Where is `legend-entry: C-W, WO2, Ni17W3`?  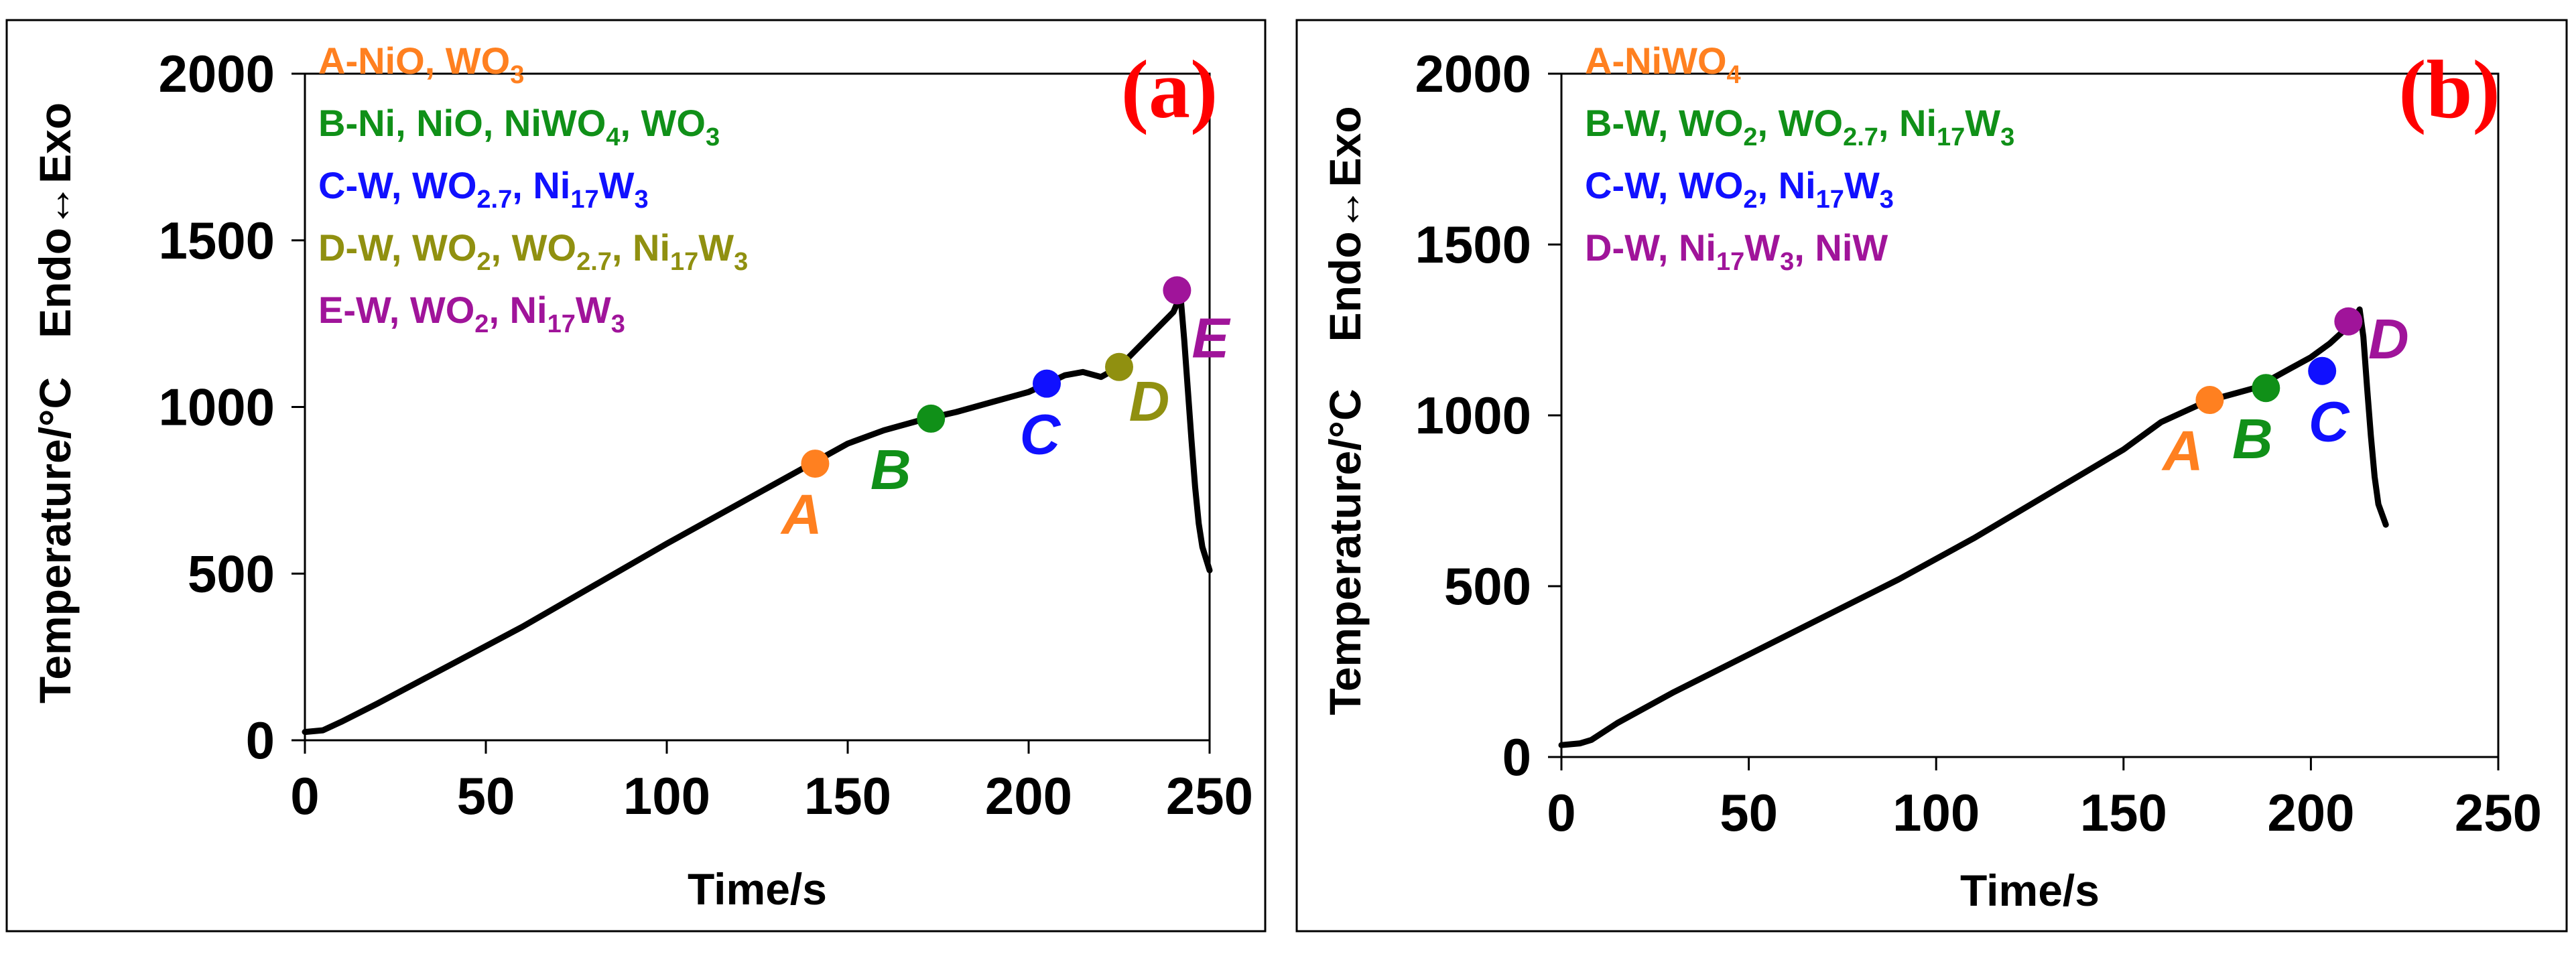
legend-entry: C-W, WO2, Ni17W3 is located at coordinates (1739, 189).